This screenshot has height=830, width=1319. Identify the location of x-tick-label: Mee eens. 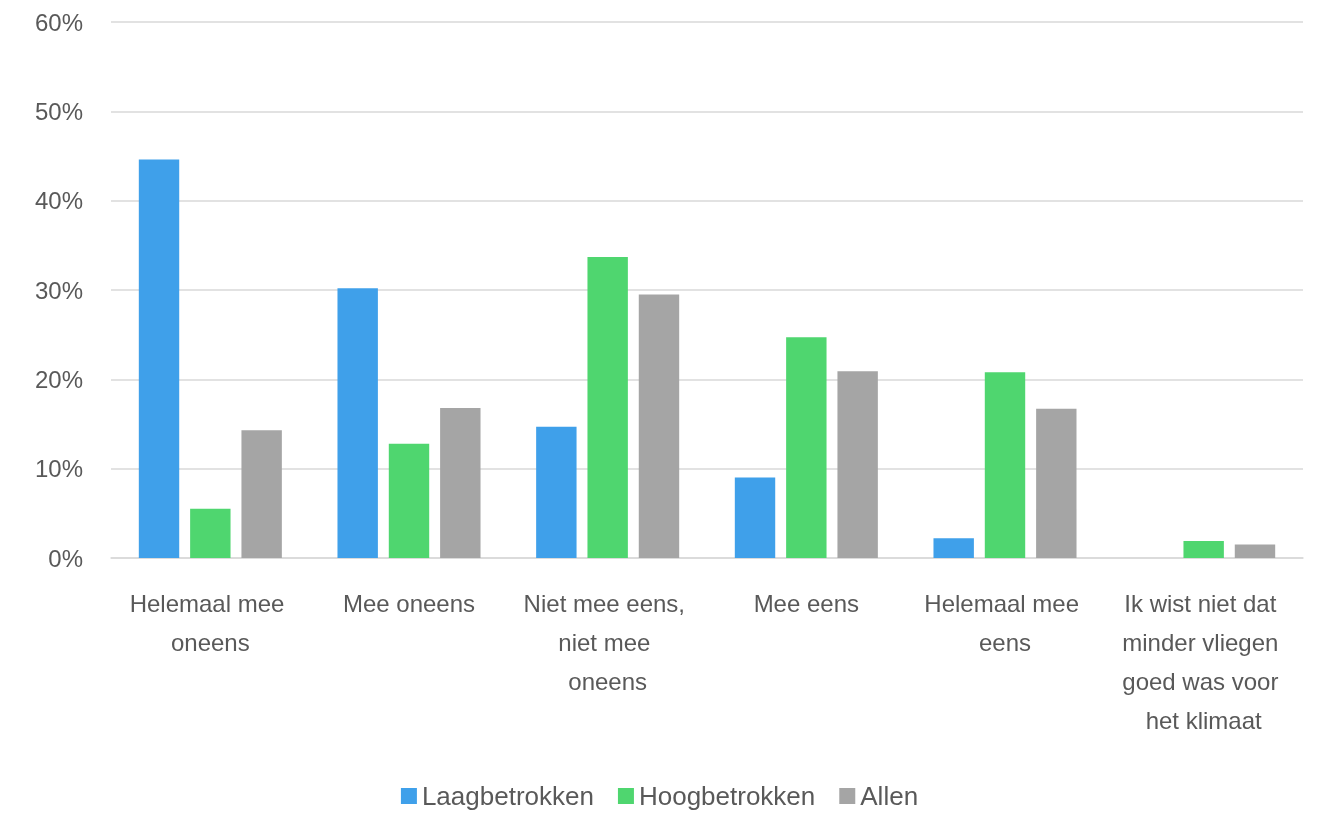
(806, 603).